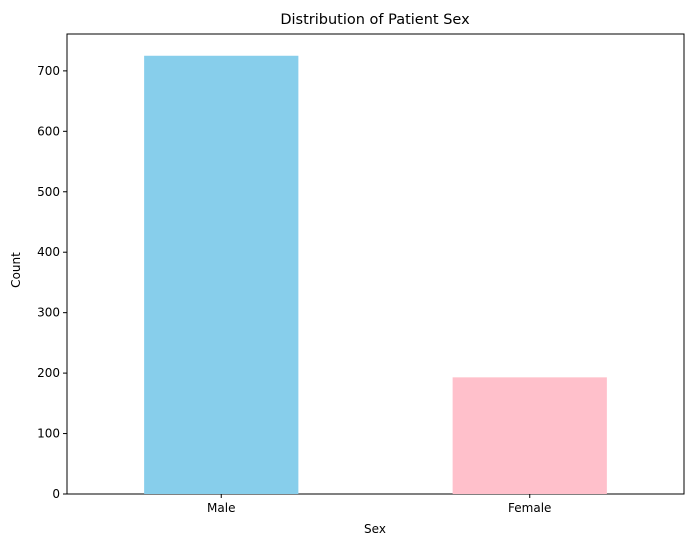 Image resolution: width=695 pixels, height=547 pixels. What do you see at coordinates (16, 270) in the screenshot?
I see `y-axis-title: Count` at bounding box center [16, 270].